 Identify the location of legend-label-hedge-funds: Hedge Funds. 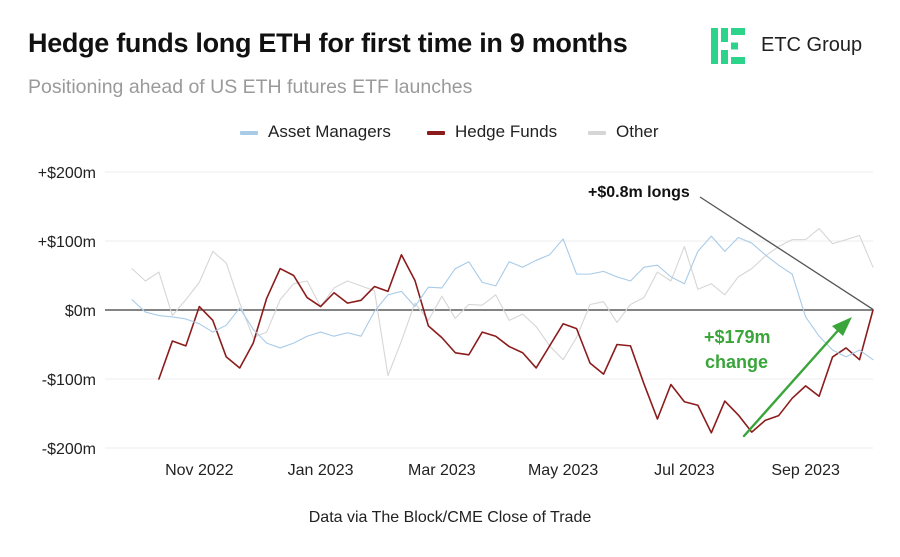
(506, 131).